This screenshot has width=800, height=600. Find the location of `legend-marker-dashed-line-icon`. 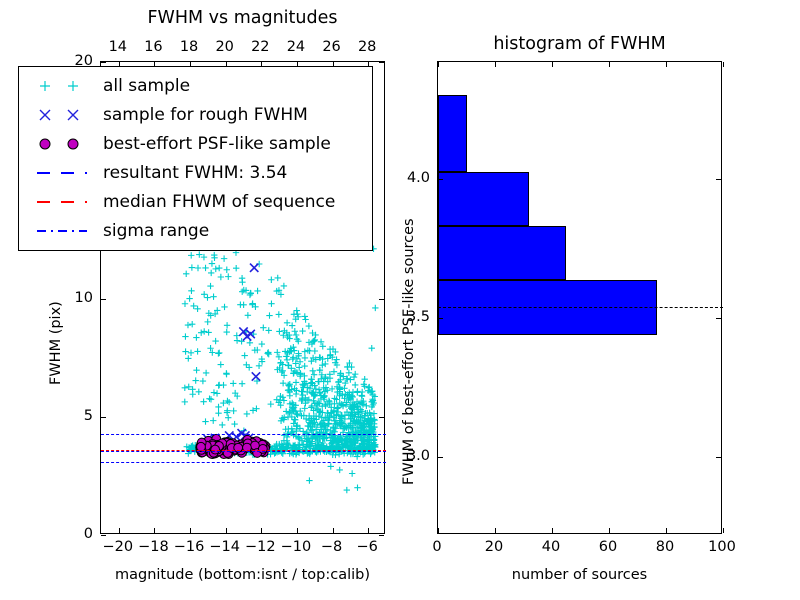

legend-marker-dashed-line-icon is located at coordinates (64, 202).